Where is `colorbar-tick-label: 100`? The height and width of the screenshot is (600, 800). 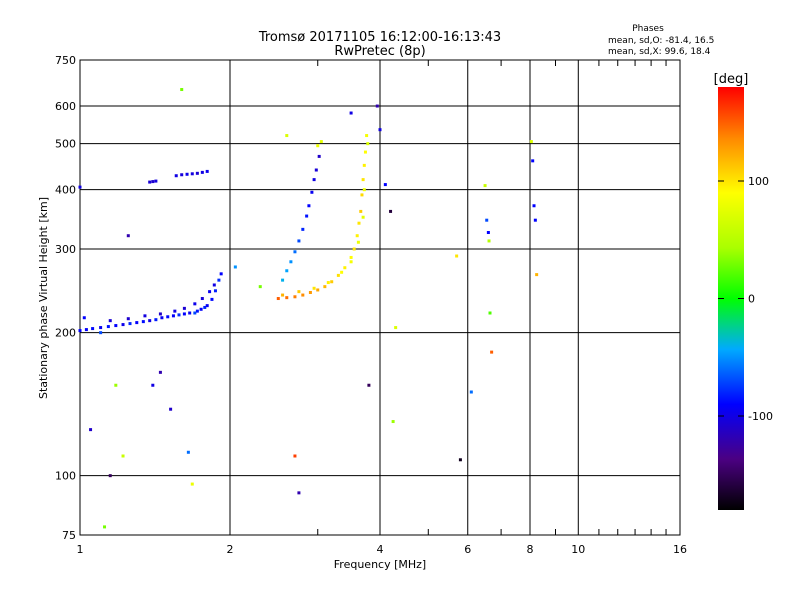 colorbar-tick-label: 100 is located at coordinates (758, 181).